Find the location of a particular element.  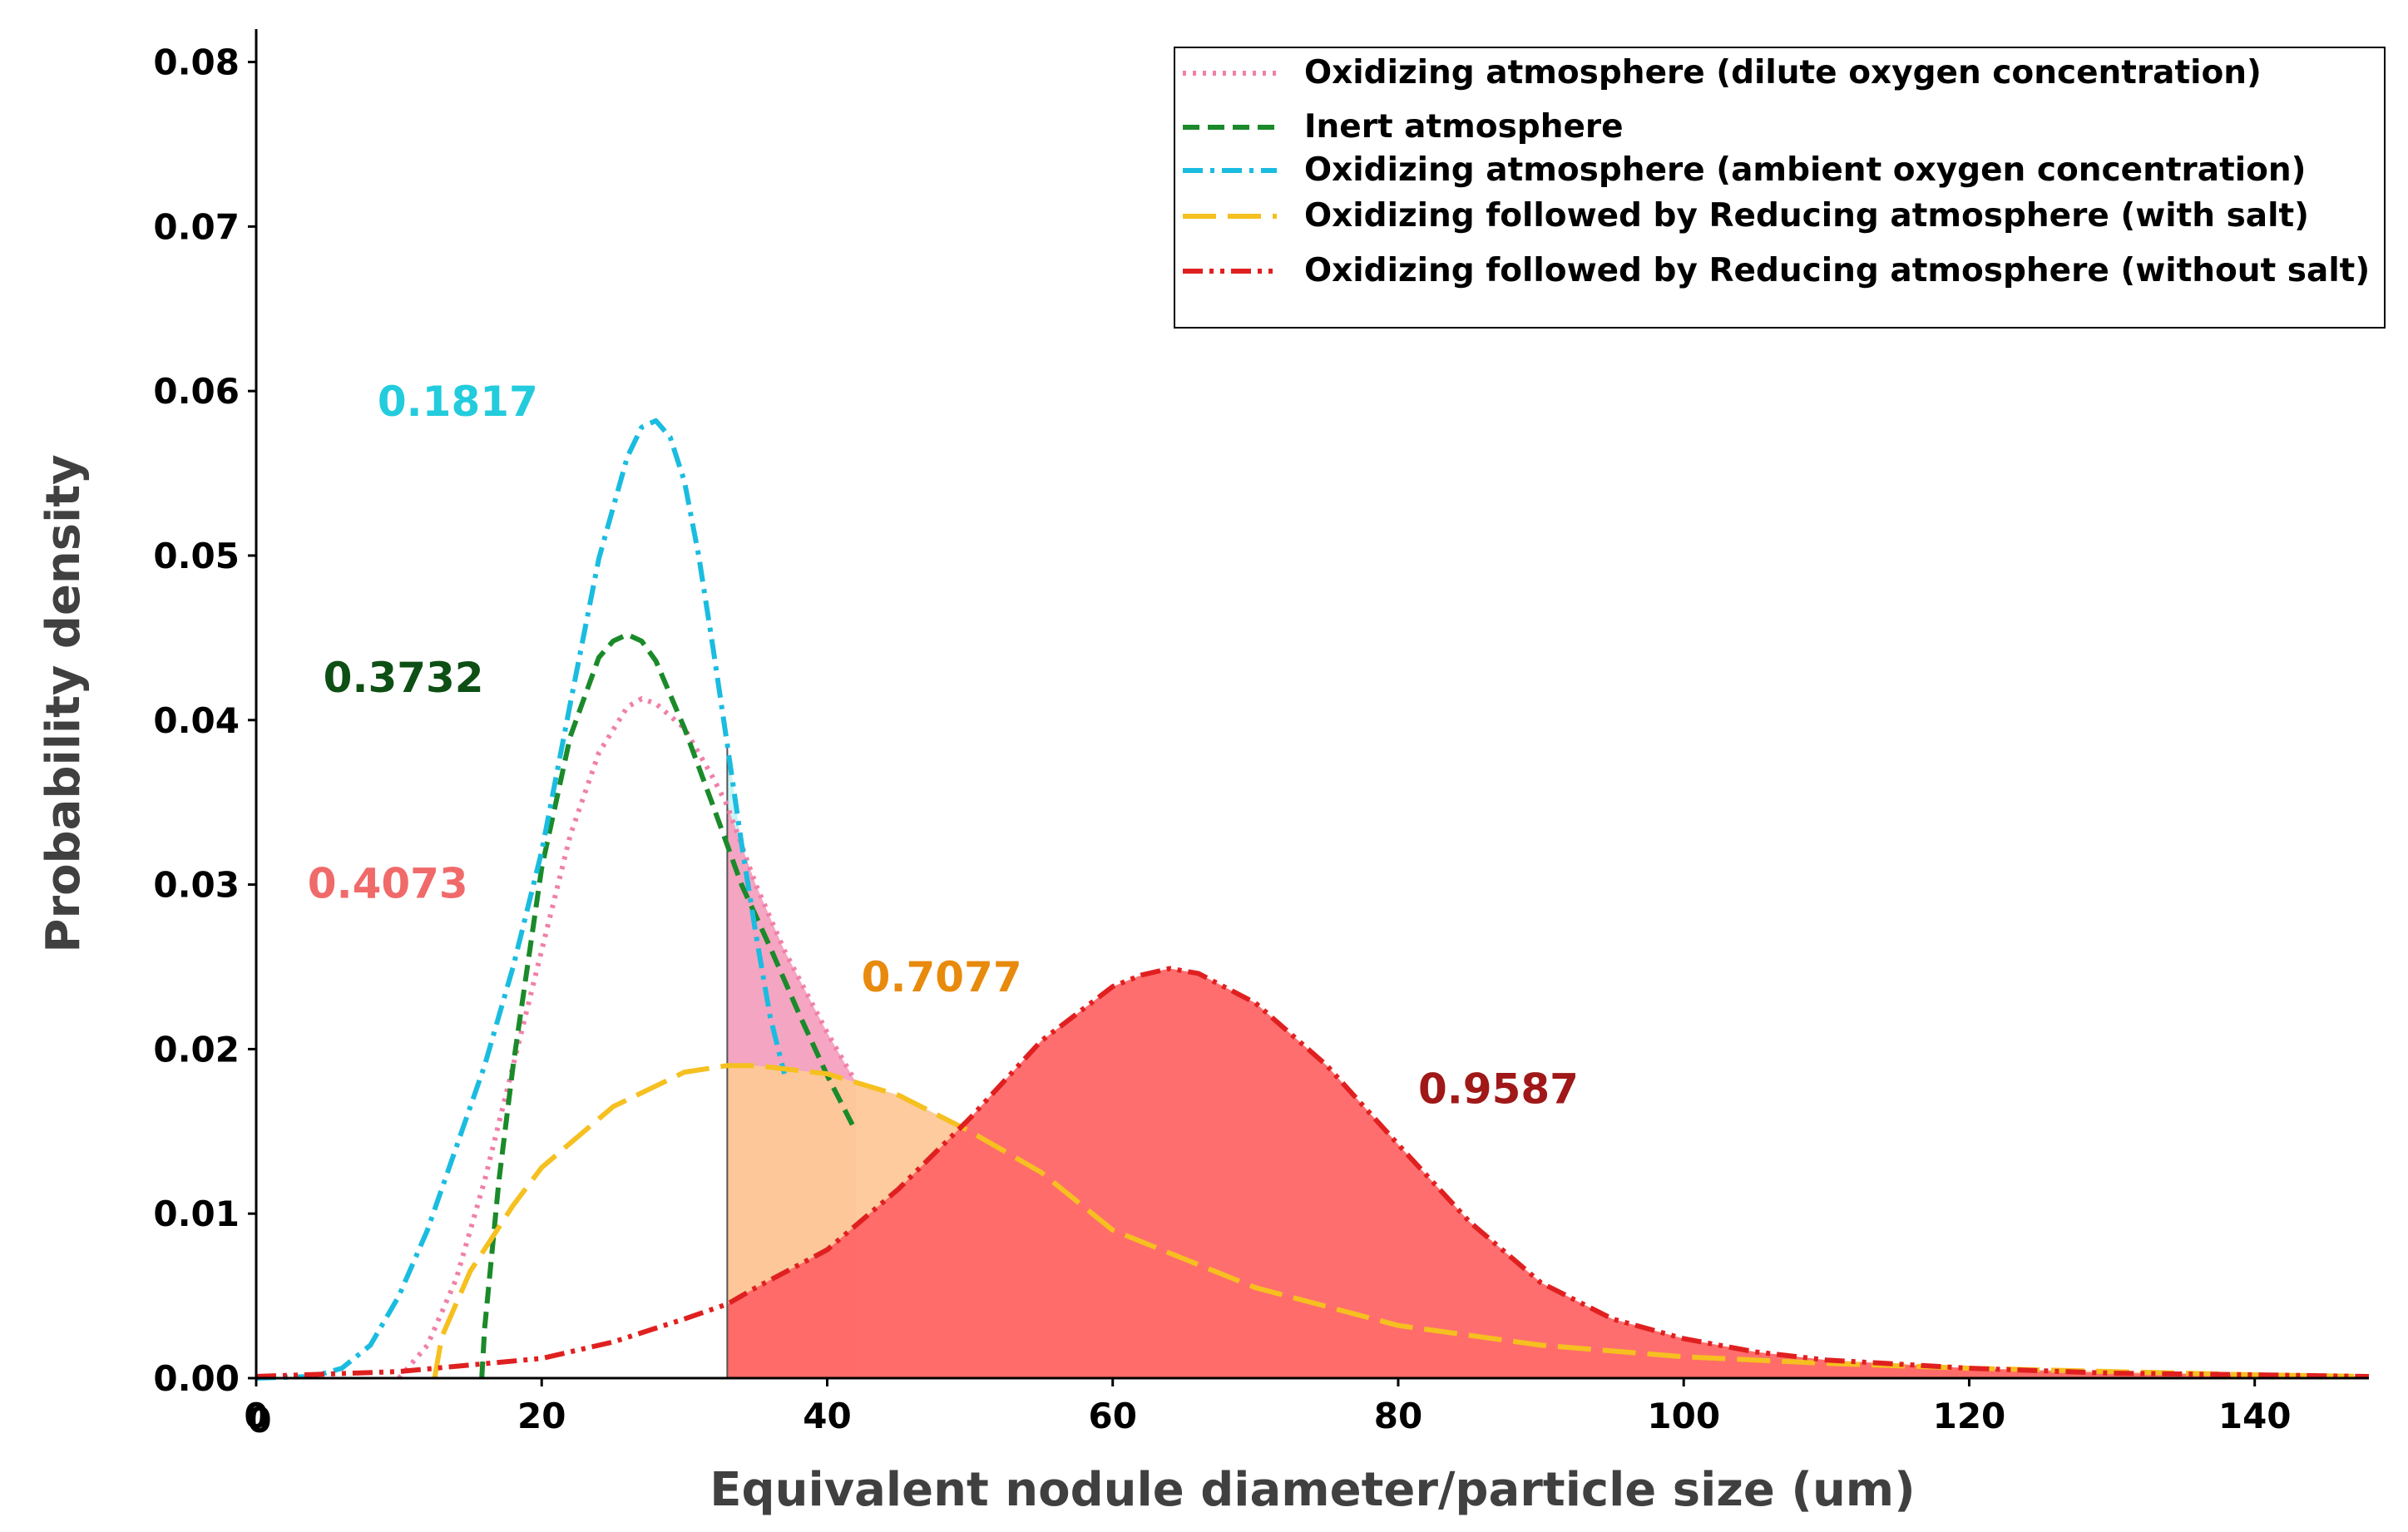

y-tick-label: 0.03 is located at coordinates (196, 885).